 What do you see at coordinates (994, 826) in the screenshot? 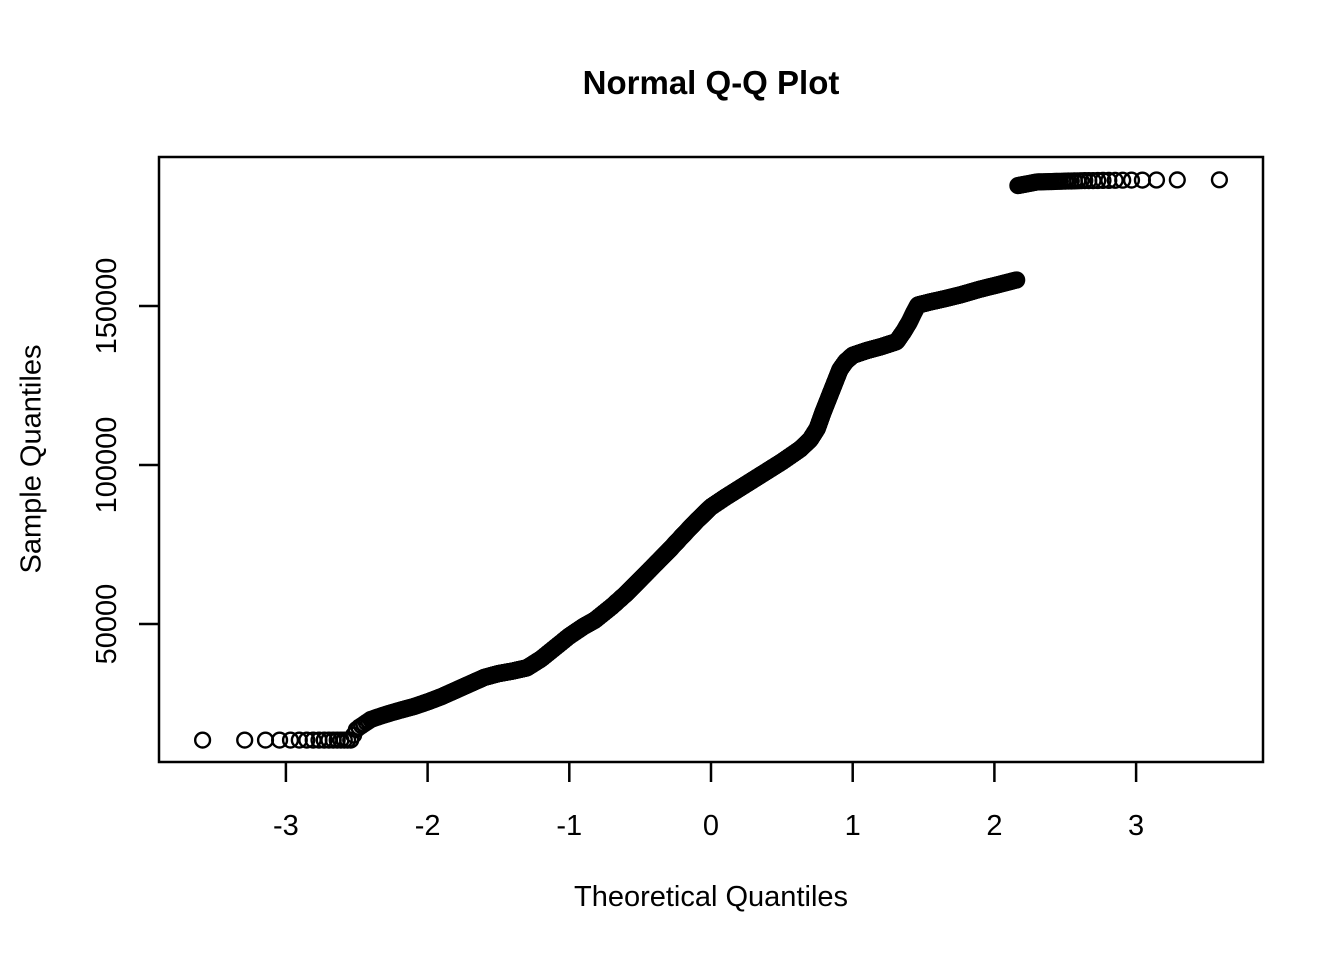
I see `x-tick-label: 2` at bounding box center [994, 826].